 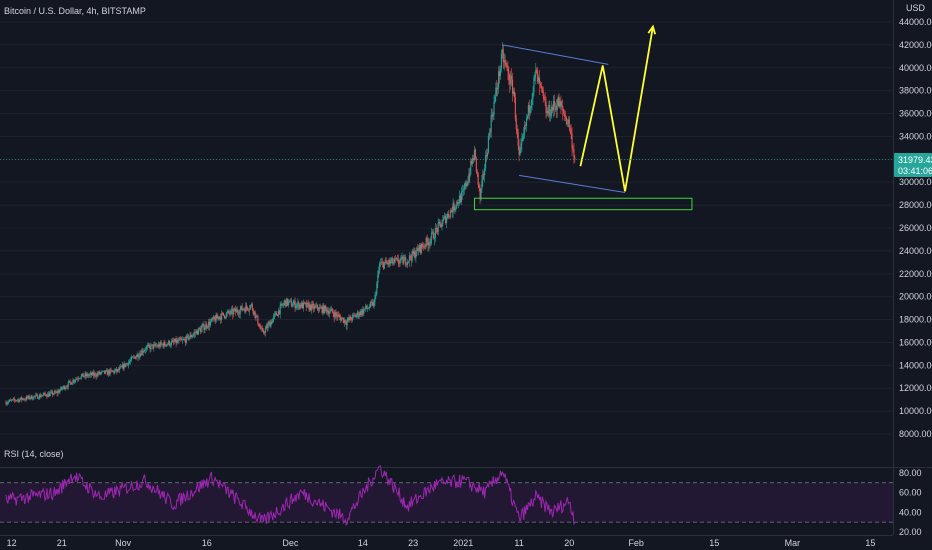 I want to click on drawing-annotations, so click(x=583, y=117).